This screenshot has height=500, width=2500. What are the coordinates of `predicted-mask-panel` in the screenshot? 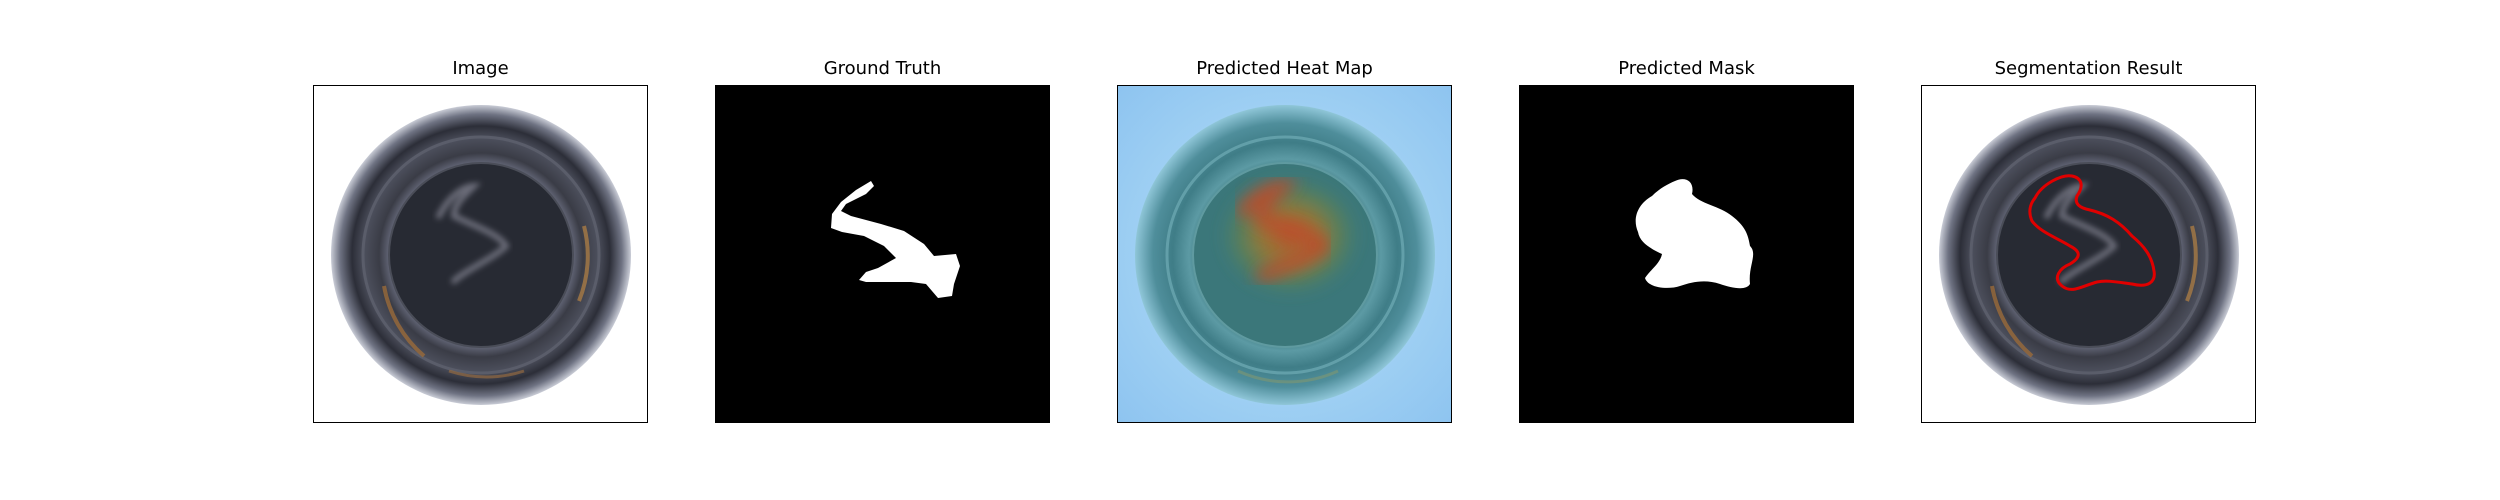 It's located at (1686, 254).